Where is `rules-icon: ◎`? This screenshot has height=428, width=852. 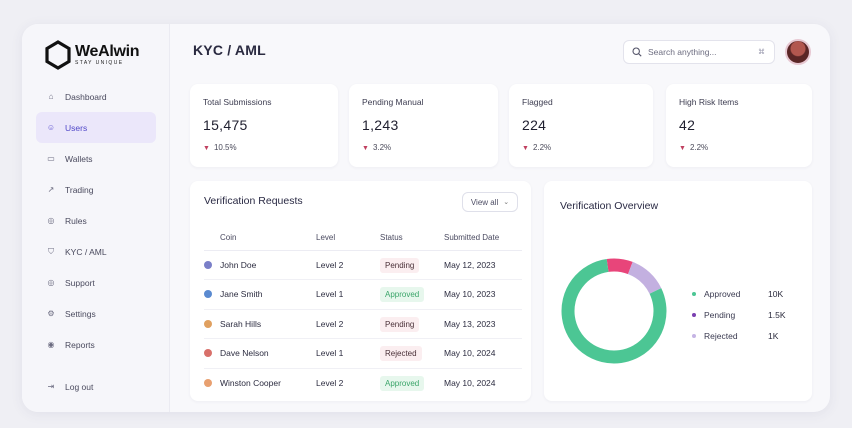
rules-icon: ◎ is located at coordinates (51, 220).